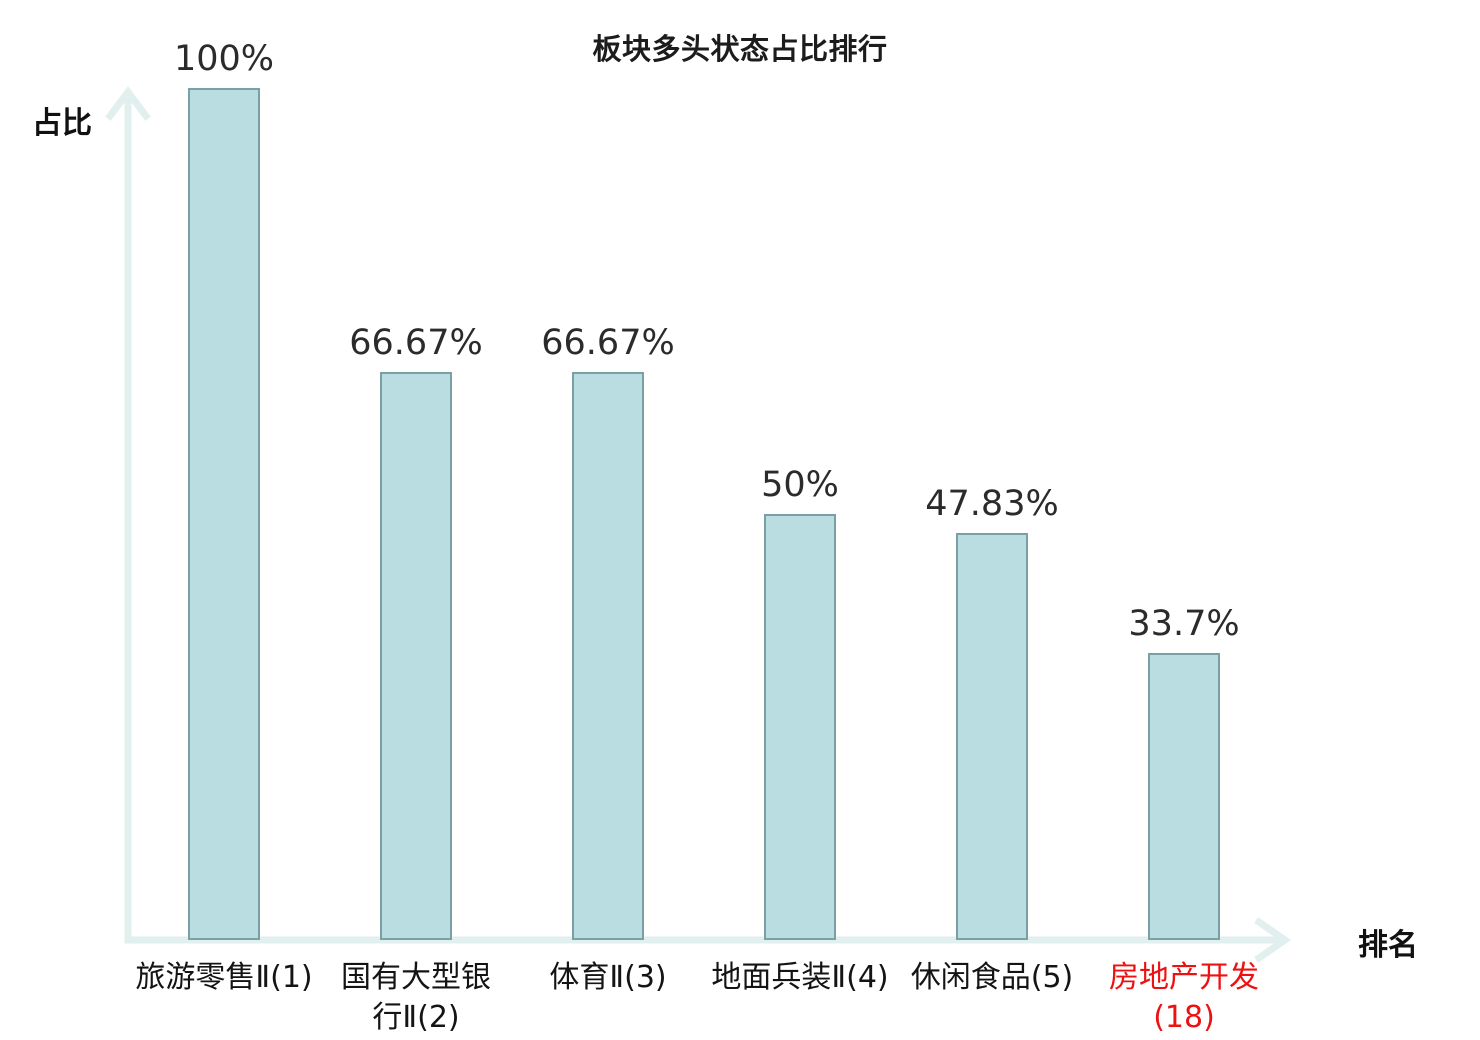 The width and height of the screenshot is (1480, 1040). I want to click on category-label: 休闲食品(5), so click(992, 977).